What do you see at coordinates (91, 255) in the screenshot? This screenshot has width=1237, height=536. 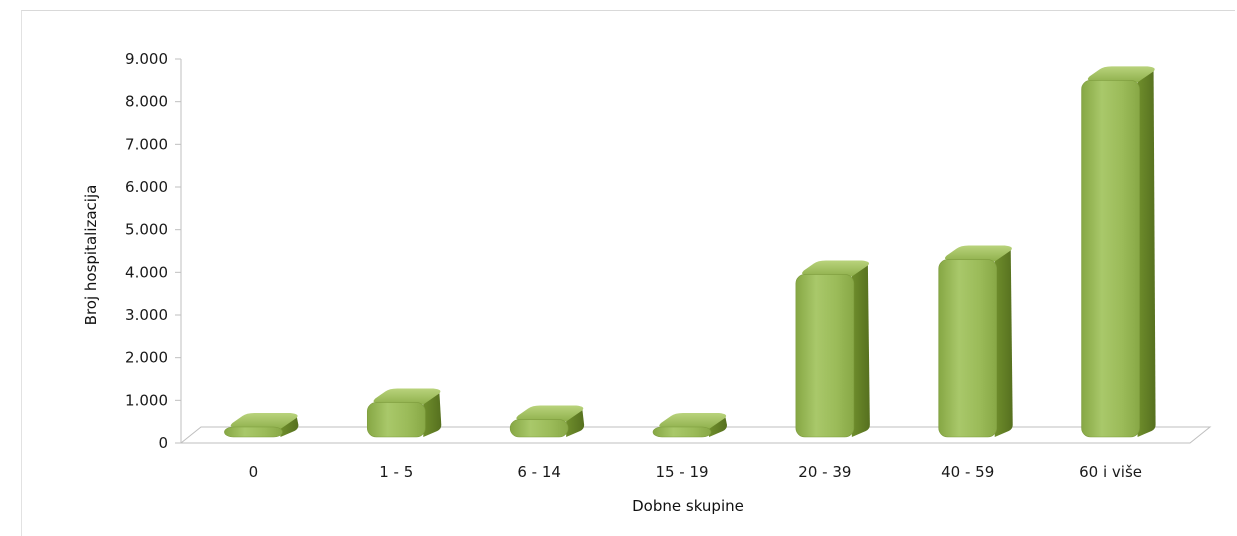 I see `y-axis-title: Broj hospitalizacija` at bounding box center [91, 255].